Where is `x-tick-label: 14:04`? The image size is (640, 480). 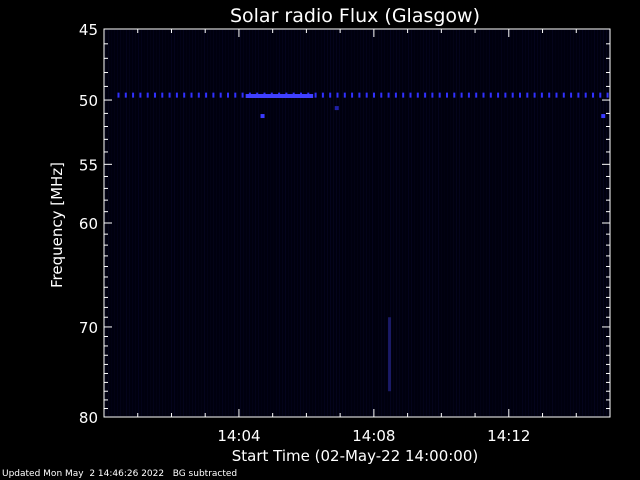 x-tick-label: 14:04 is located at coordinates (238, 436).